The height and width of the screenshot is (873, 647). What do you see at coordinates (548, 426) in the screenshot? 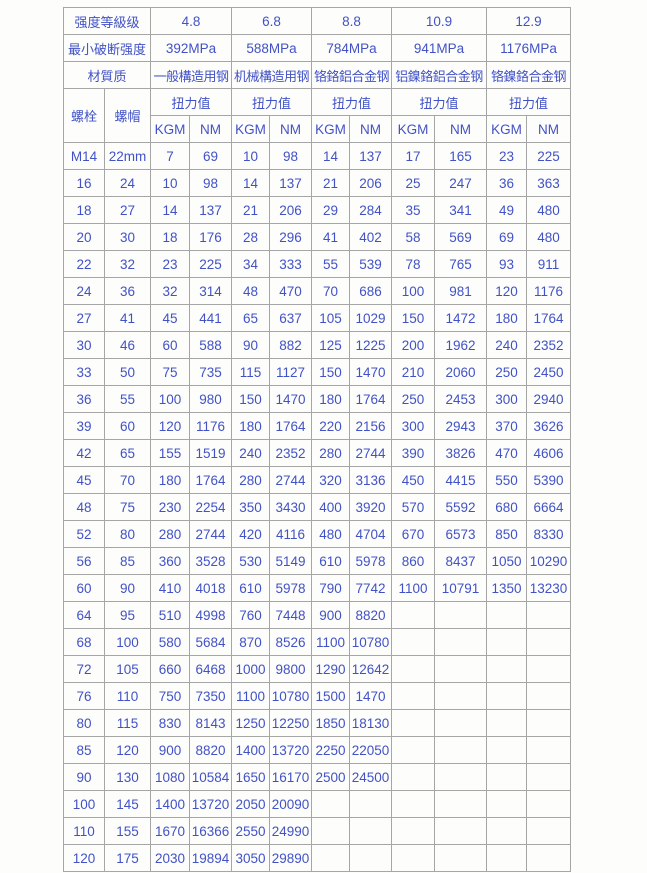
I see `torque-value-cell: 3626` at bounding box center [548, 426].